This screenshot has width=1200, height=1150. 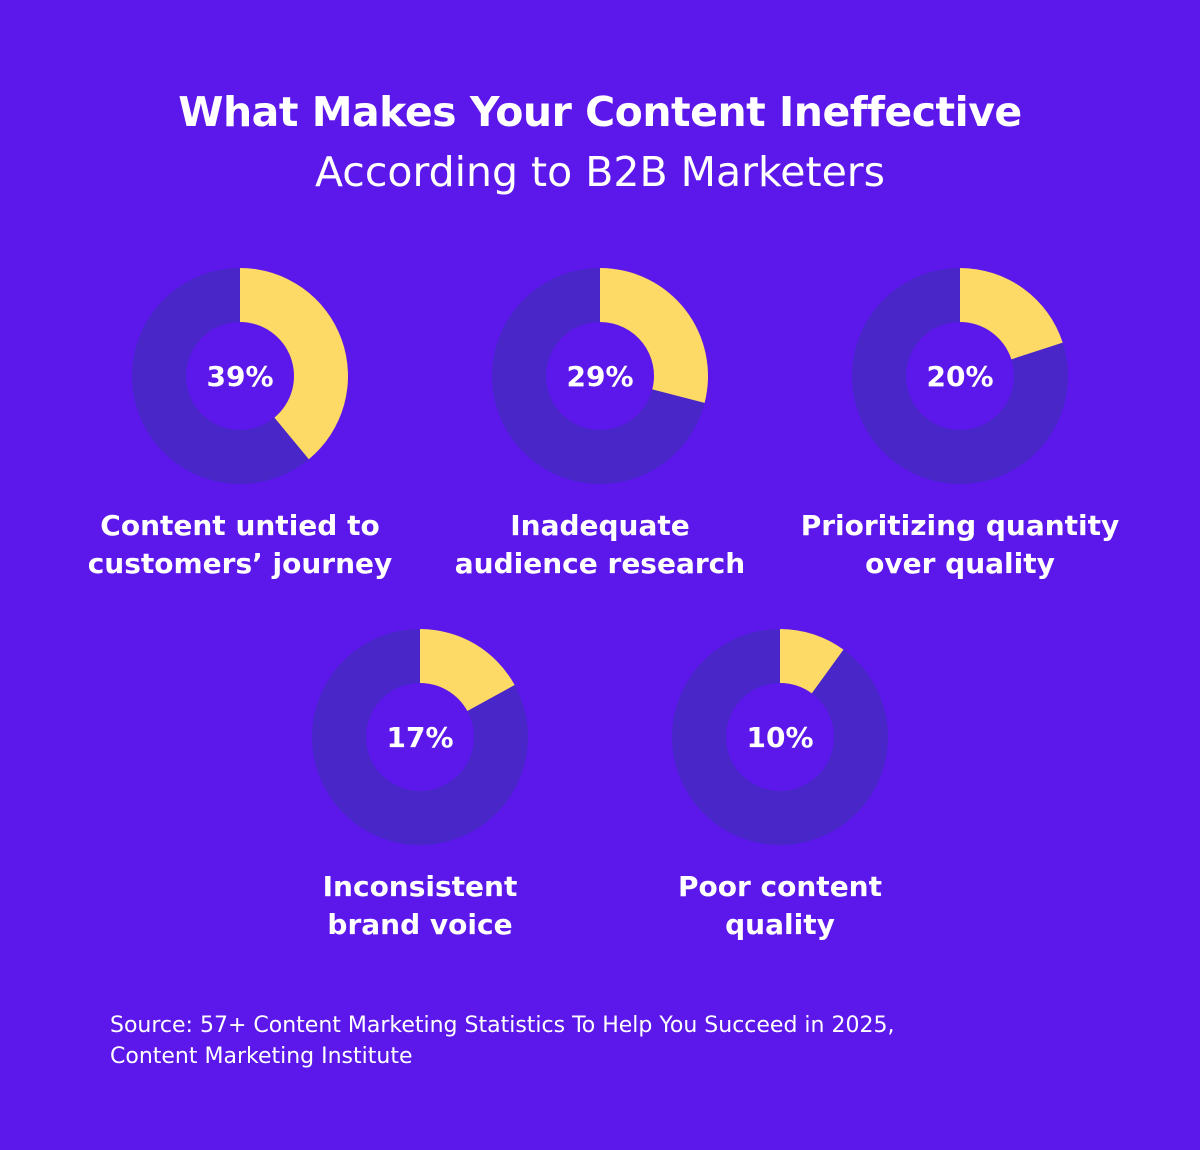 I want to click on percent-label: 39%, so click(x=240, y=376).